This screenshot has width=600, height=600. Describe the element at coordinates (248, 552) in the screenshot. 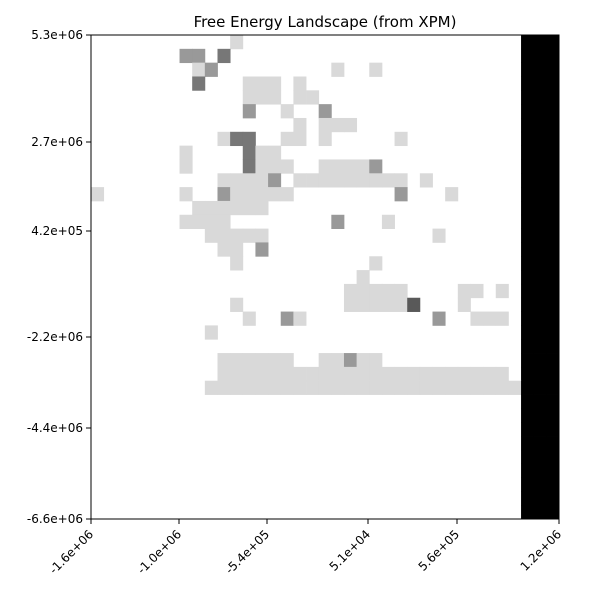

I see `x-tick-label: -5.4e+05` at that location.